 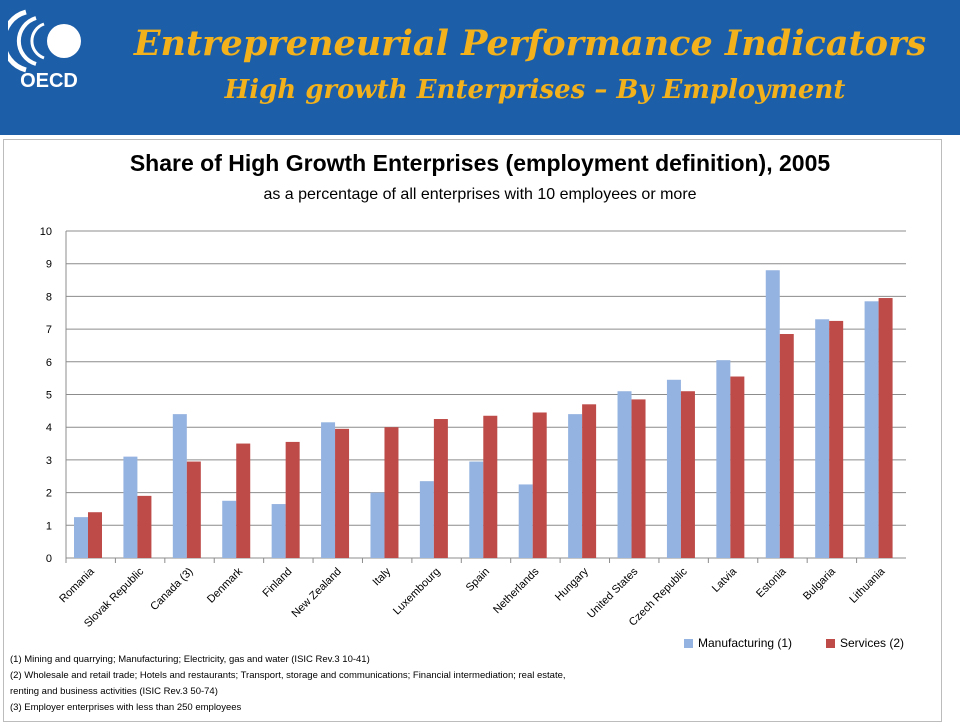 What do you see at coordinates (277, 583) in the screenshot?
I see `x-tick-label: Finland` at bounding box center [277, 583].